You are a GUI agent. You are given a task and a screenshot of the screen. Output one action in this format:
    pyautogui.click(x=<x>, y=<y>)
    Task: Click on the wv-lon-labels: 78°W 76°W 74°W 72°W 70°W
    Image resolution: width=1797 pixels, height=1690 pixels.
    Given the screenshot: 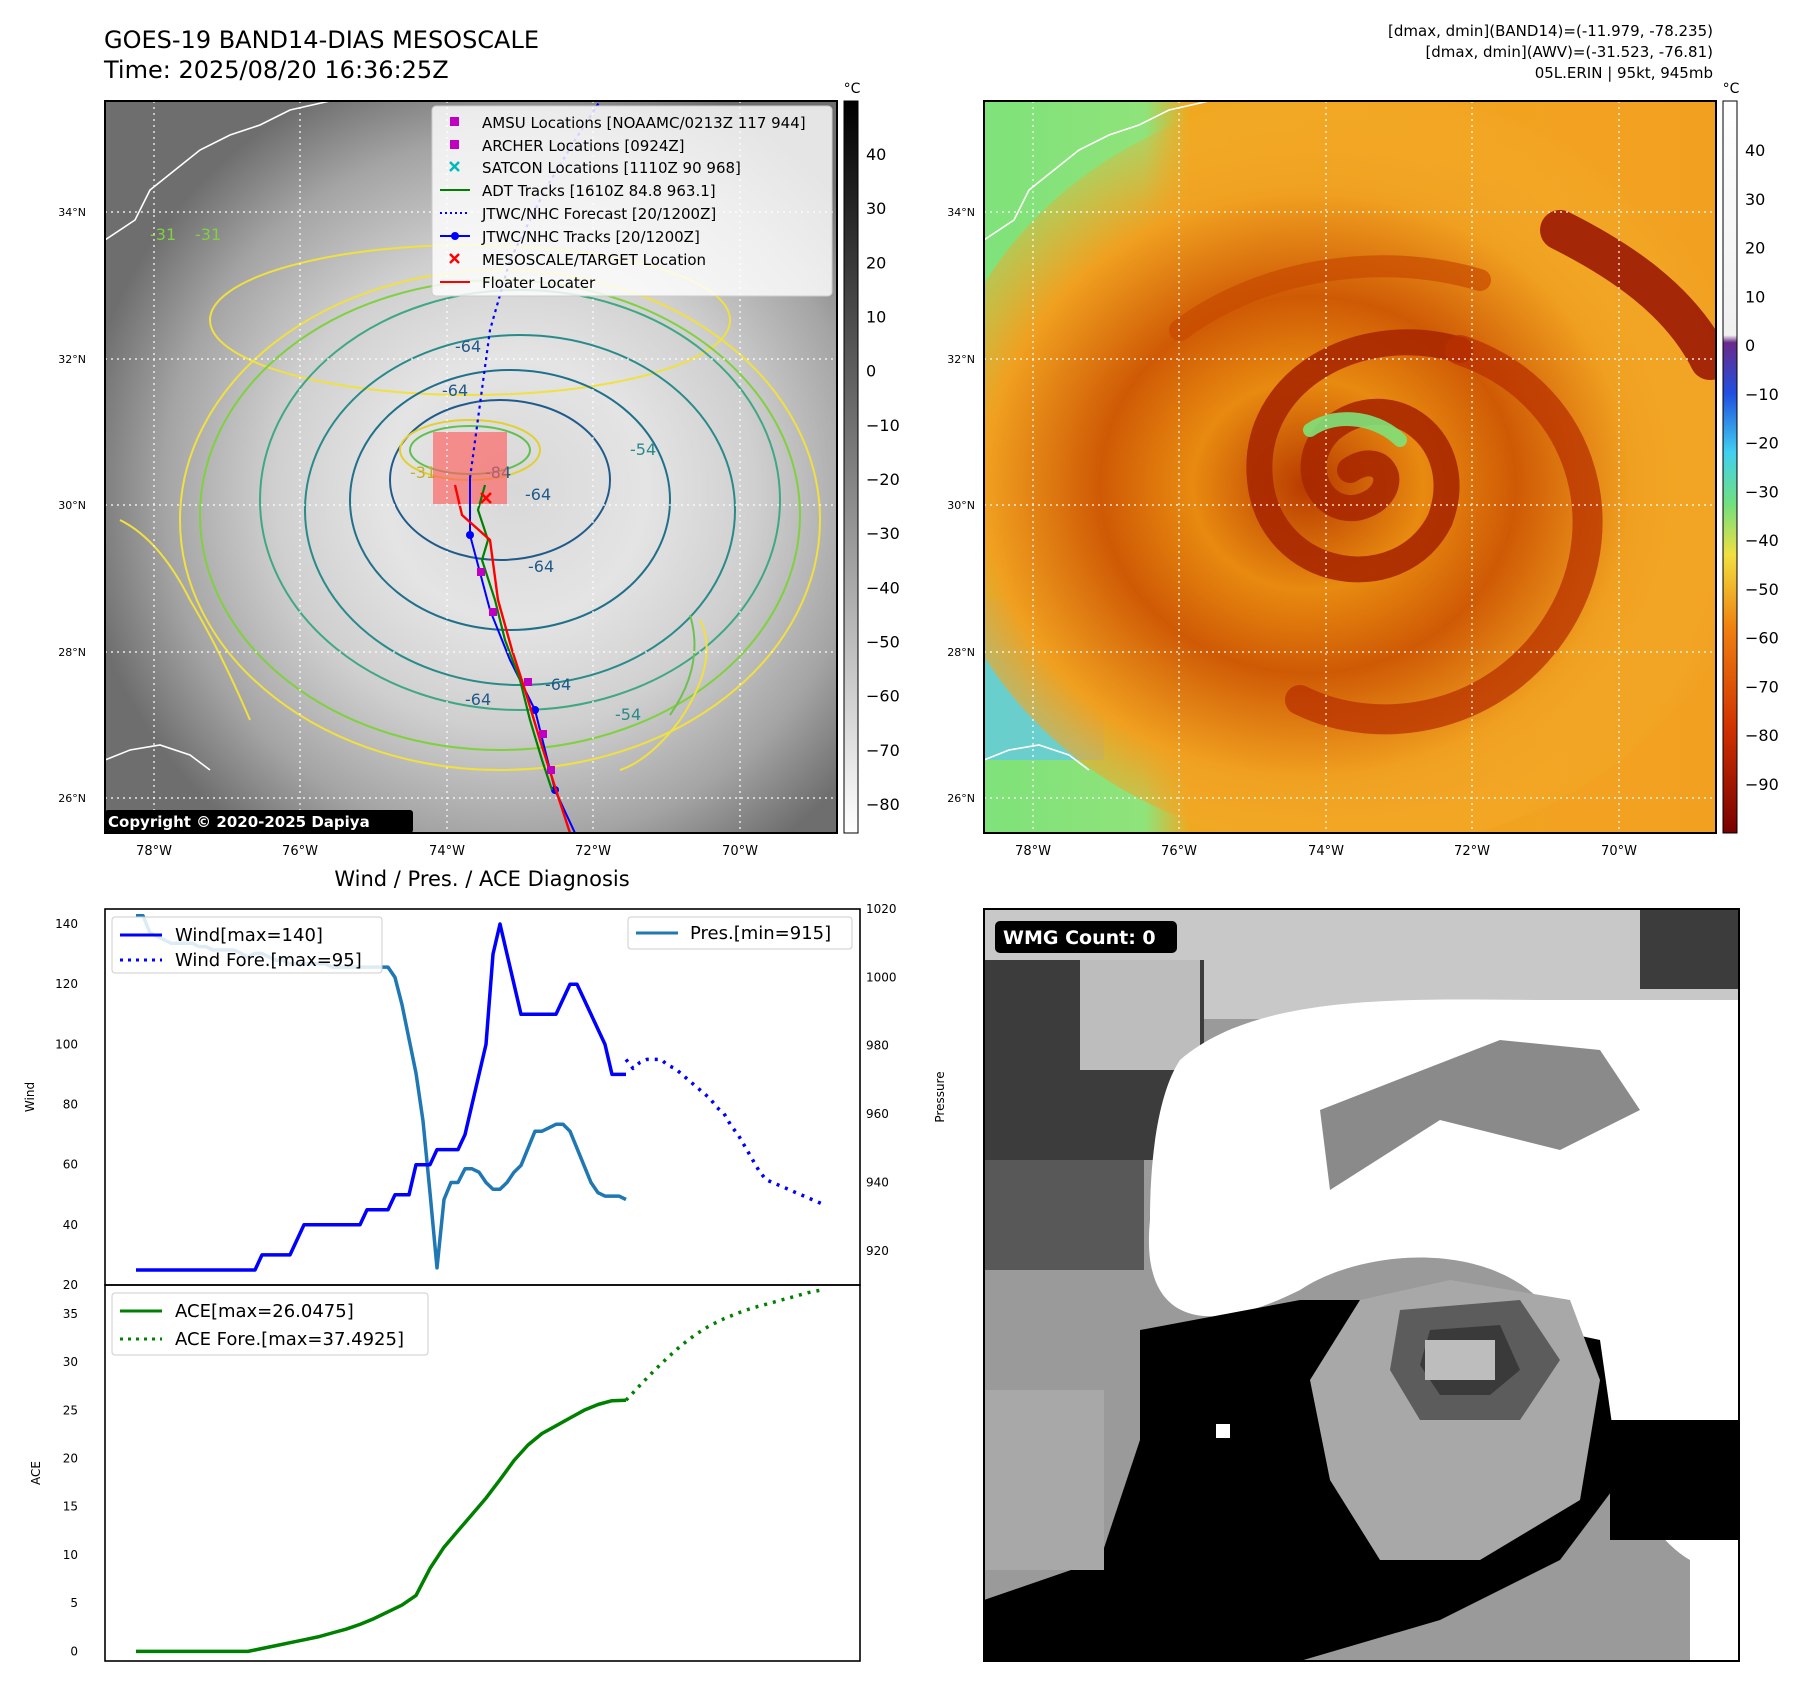 What is the action you would take?
    pyautogui.click(x=1326, y=851)
    